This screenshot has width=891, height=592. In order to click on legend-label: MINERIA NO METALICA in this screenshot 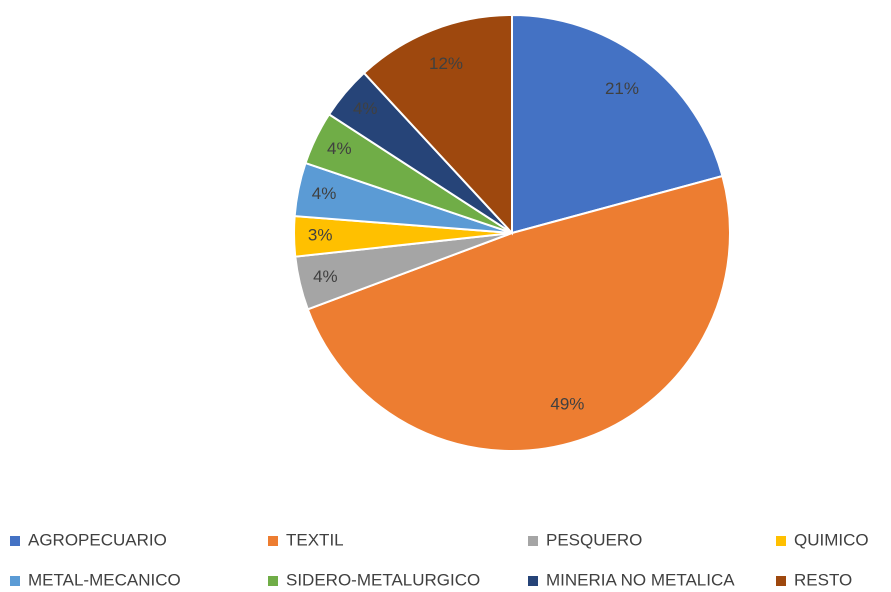, I will do `click(640, 579)`.